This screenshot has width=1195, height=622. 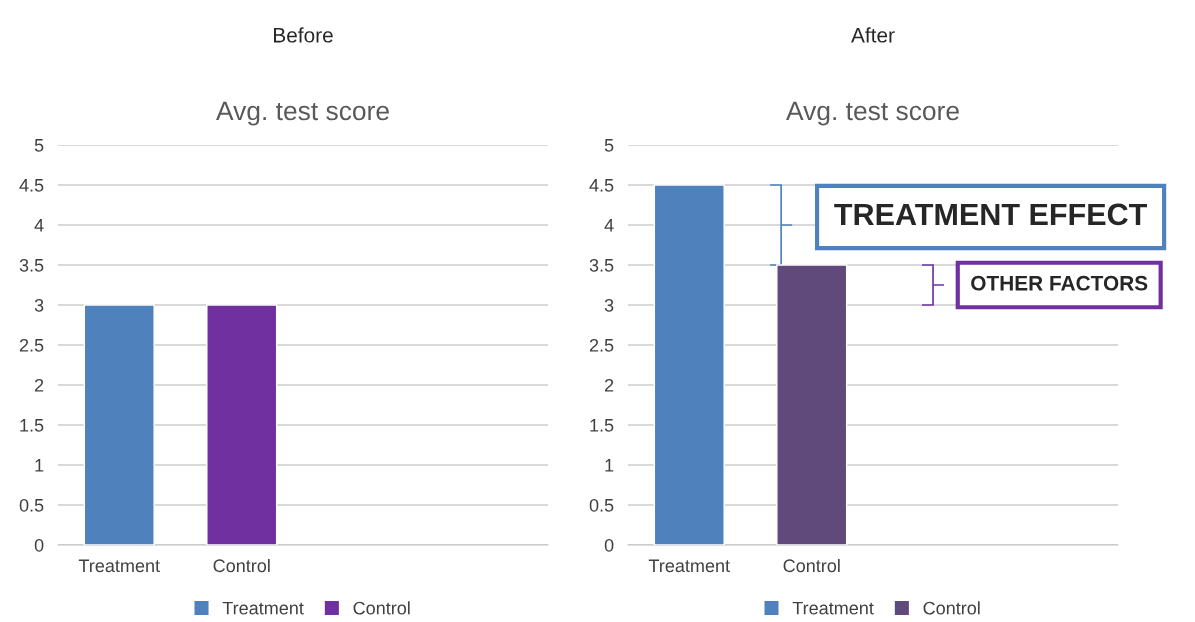 What do you see at coordinates (1059, 283) in the screenshot?
I see `annotation: OTHER FACTORS` at bounding box center [1059, 283].